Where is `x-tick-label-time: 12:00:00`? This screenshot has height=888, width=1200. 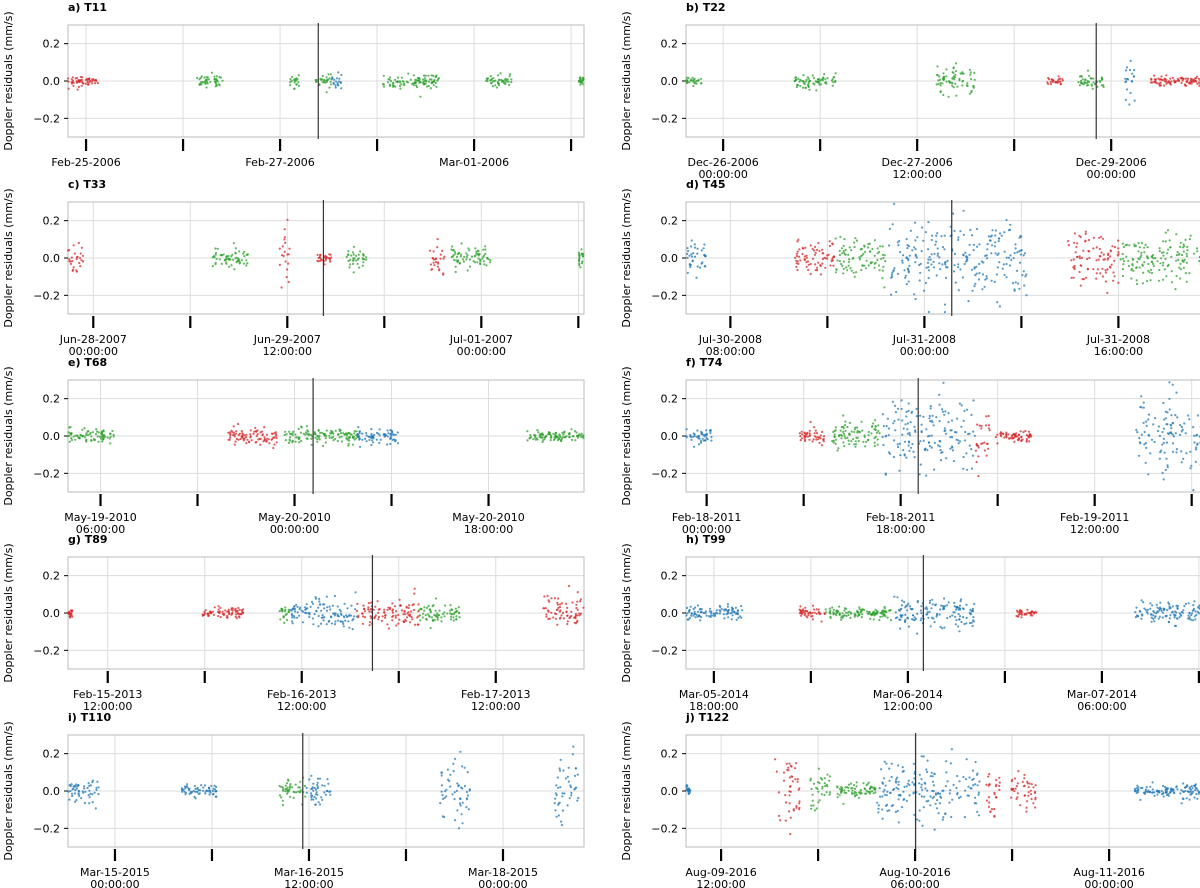
x-tick-label-time: 12:00:00 is located at coordinates (301, 706).